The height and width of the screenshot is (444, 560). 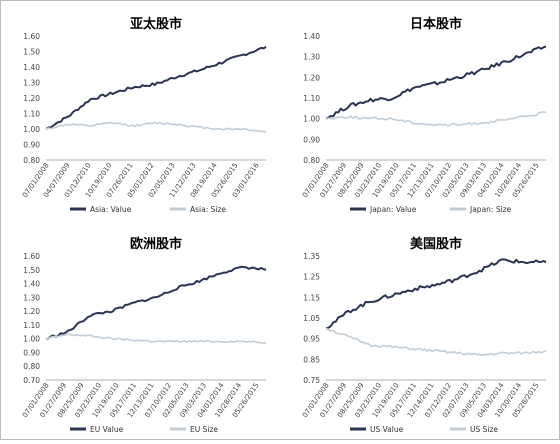 I want to click on legend-label: US Value, so click(x=387, y=429).